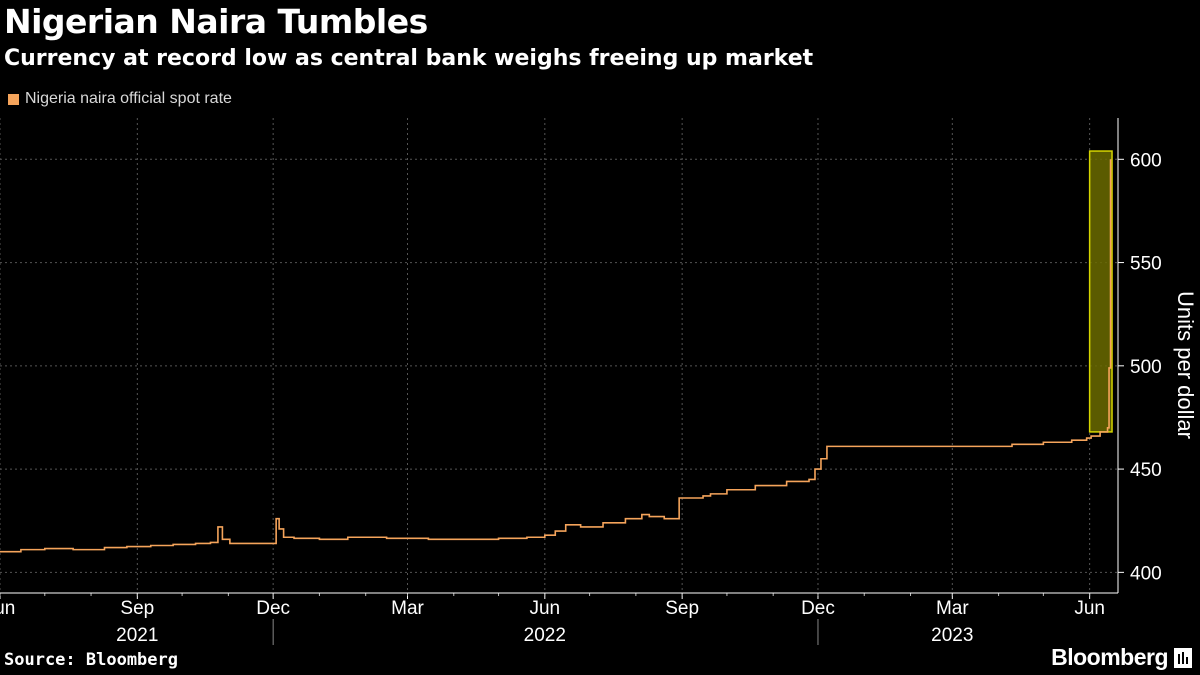 The image size is (1200, 675). Describe the element at coordinates (1183, 657) in the screenshot. I see `bloomberg-terminal-icon` at that location.